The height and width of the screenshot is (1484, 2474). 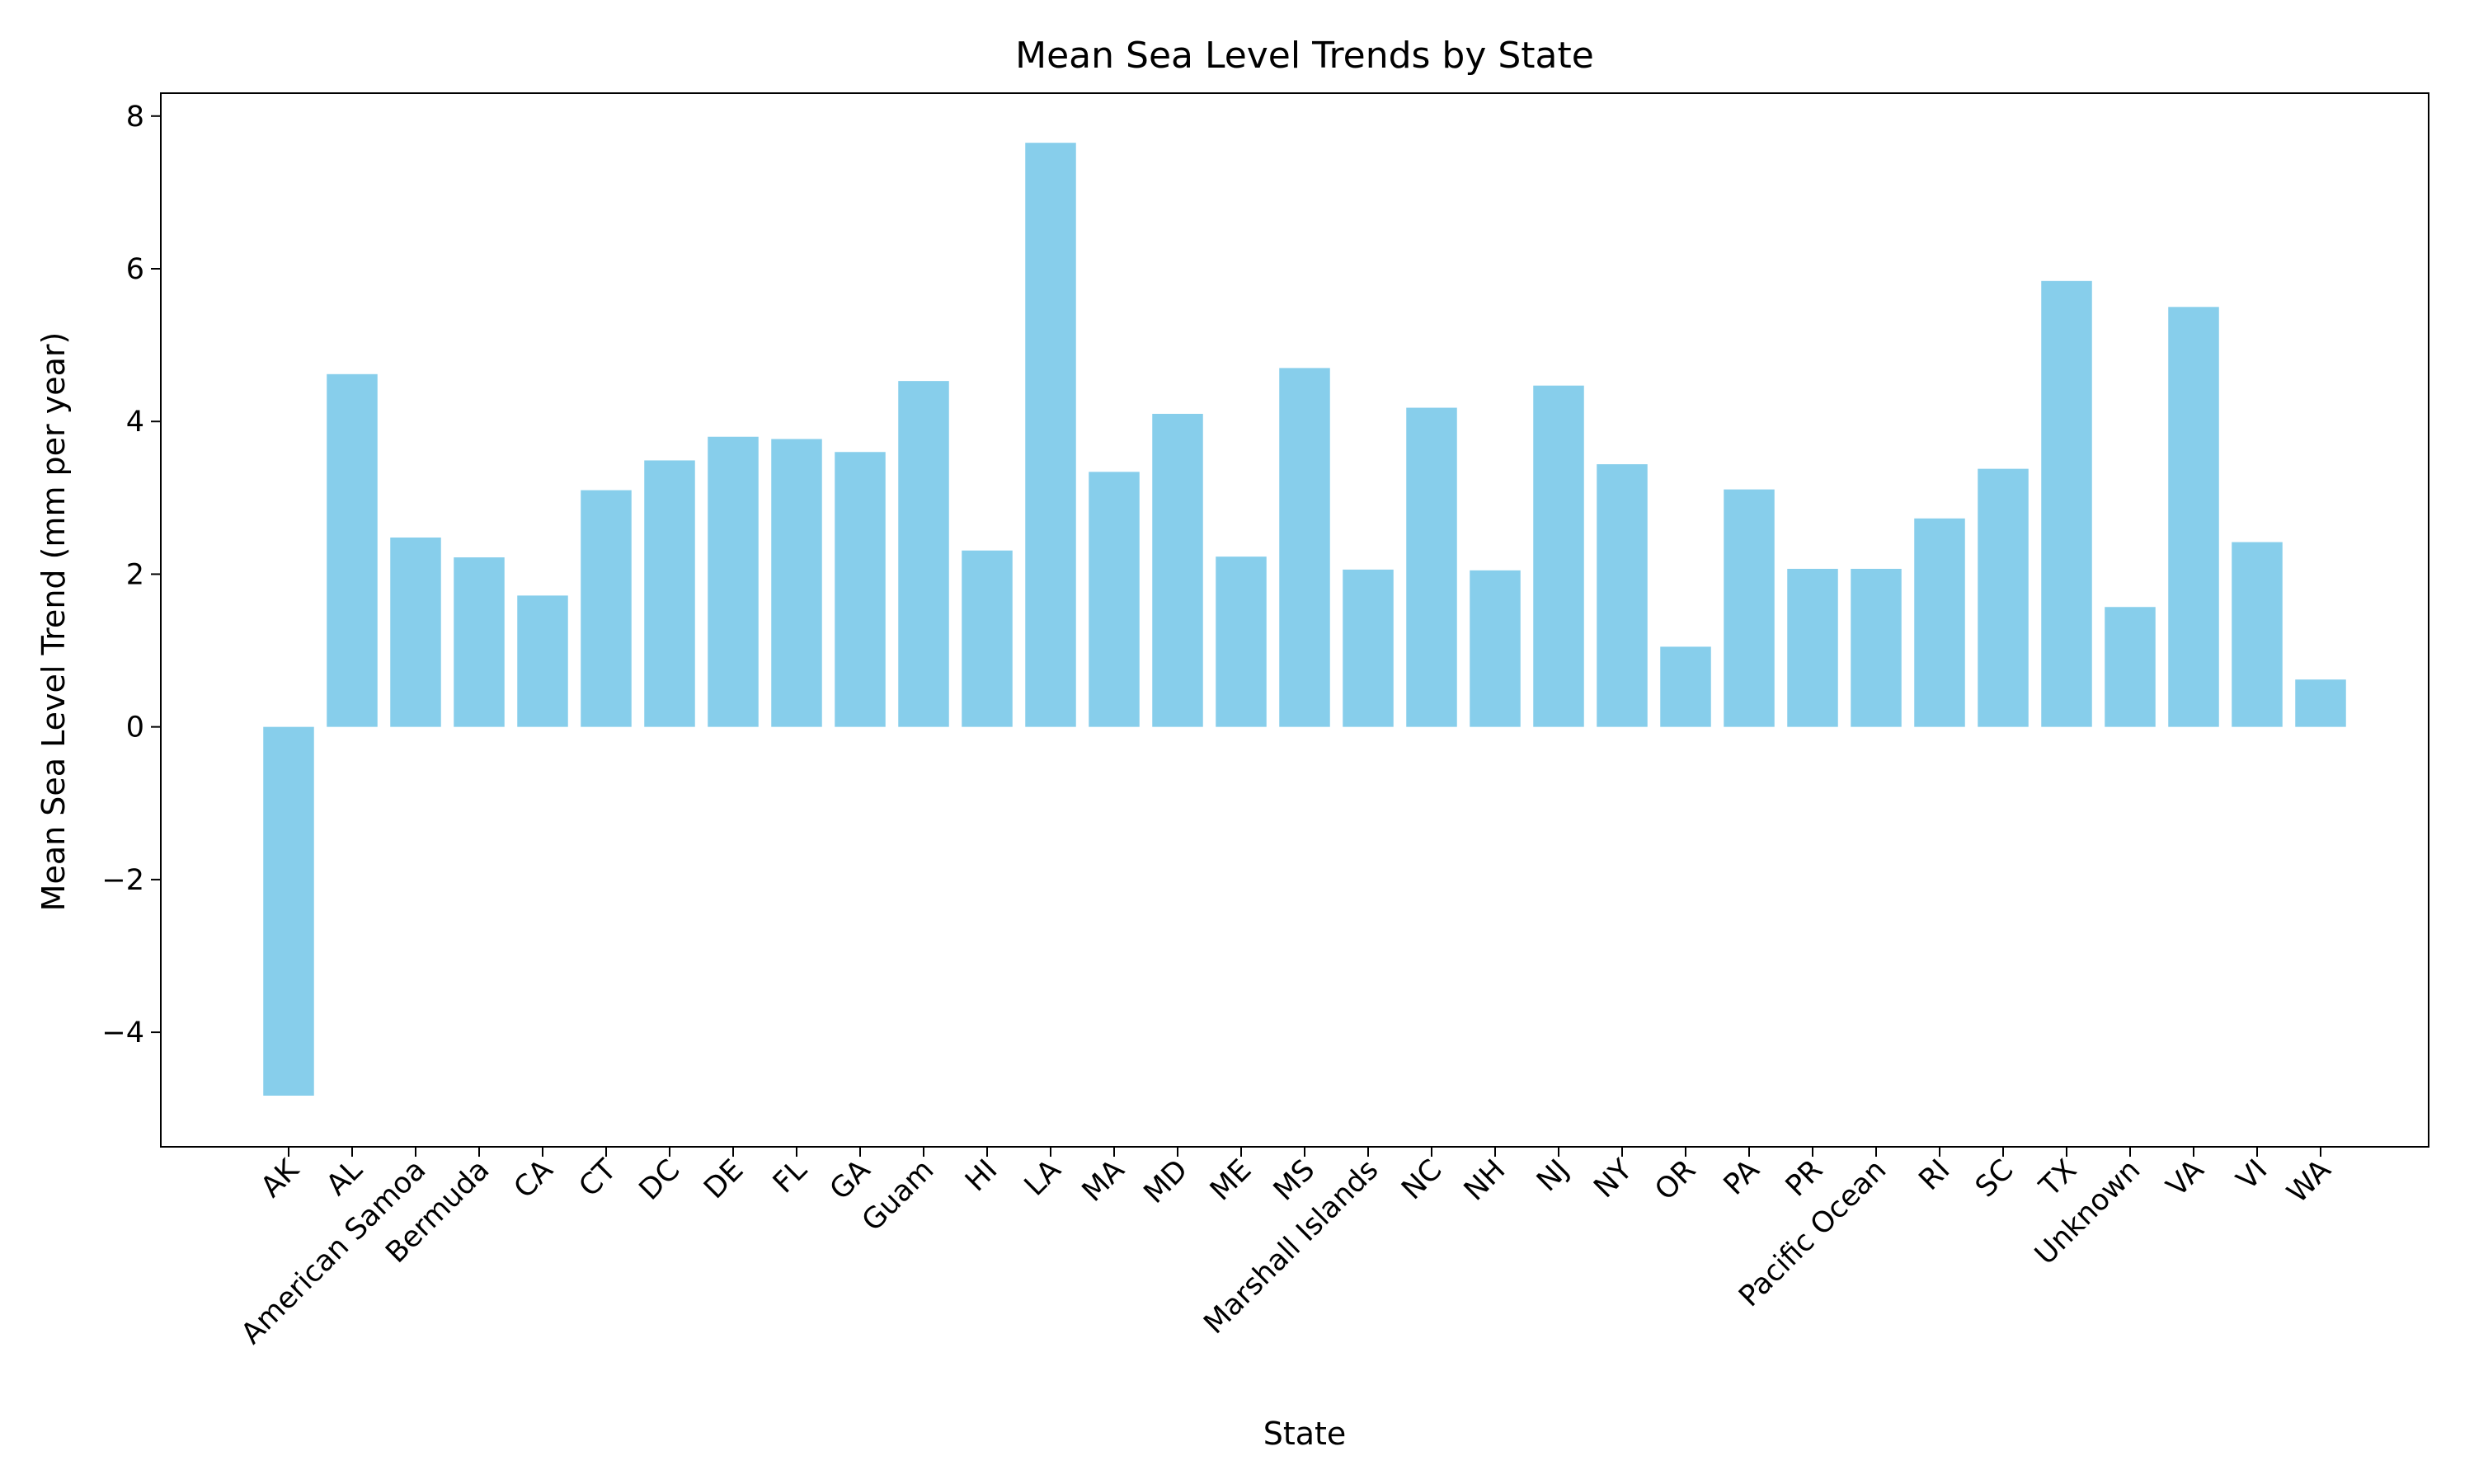 I want to click on x-tick-label: RI, so click(x=1935, y=1175).